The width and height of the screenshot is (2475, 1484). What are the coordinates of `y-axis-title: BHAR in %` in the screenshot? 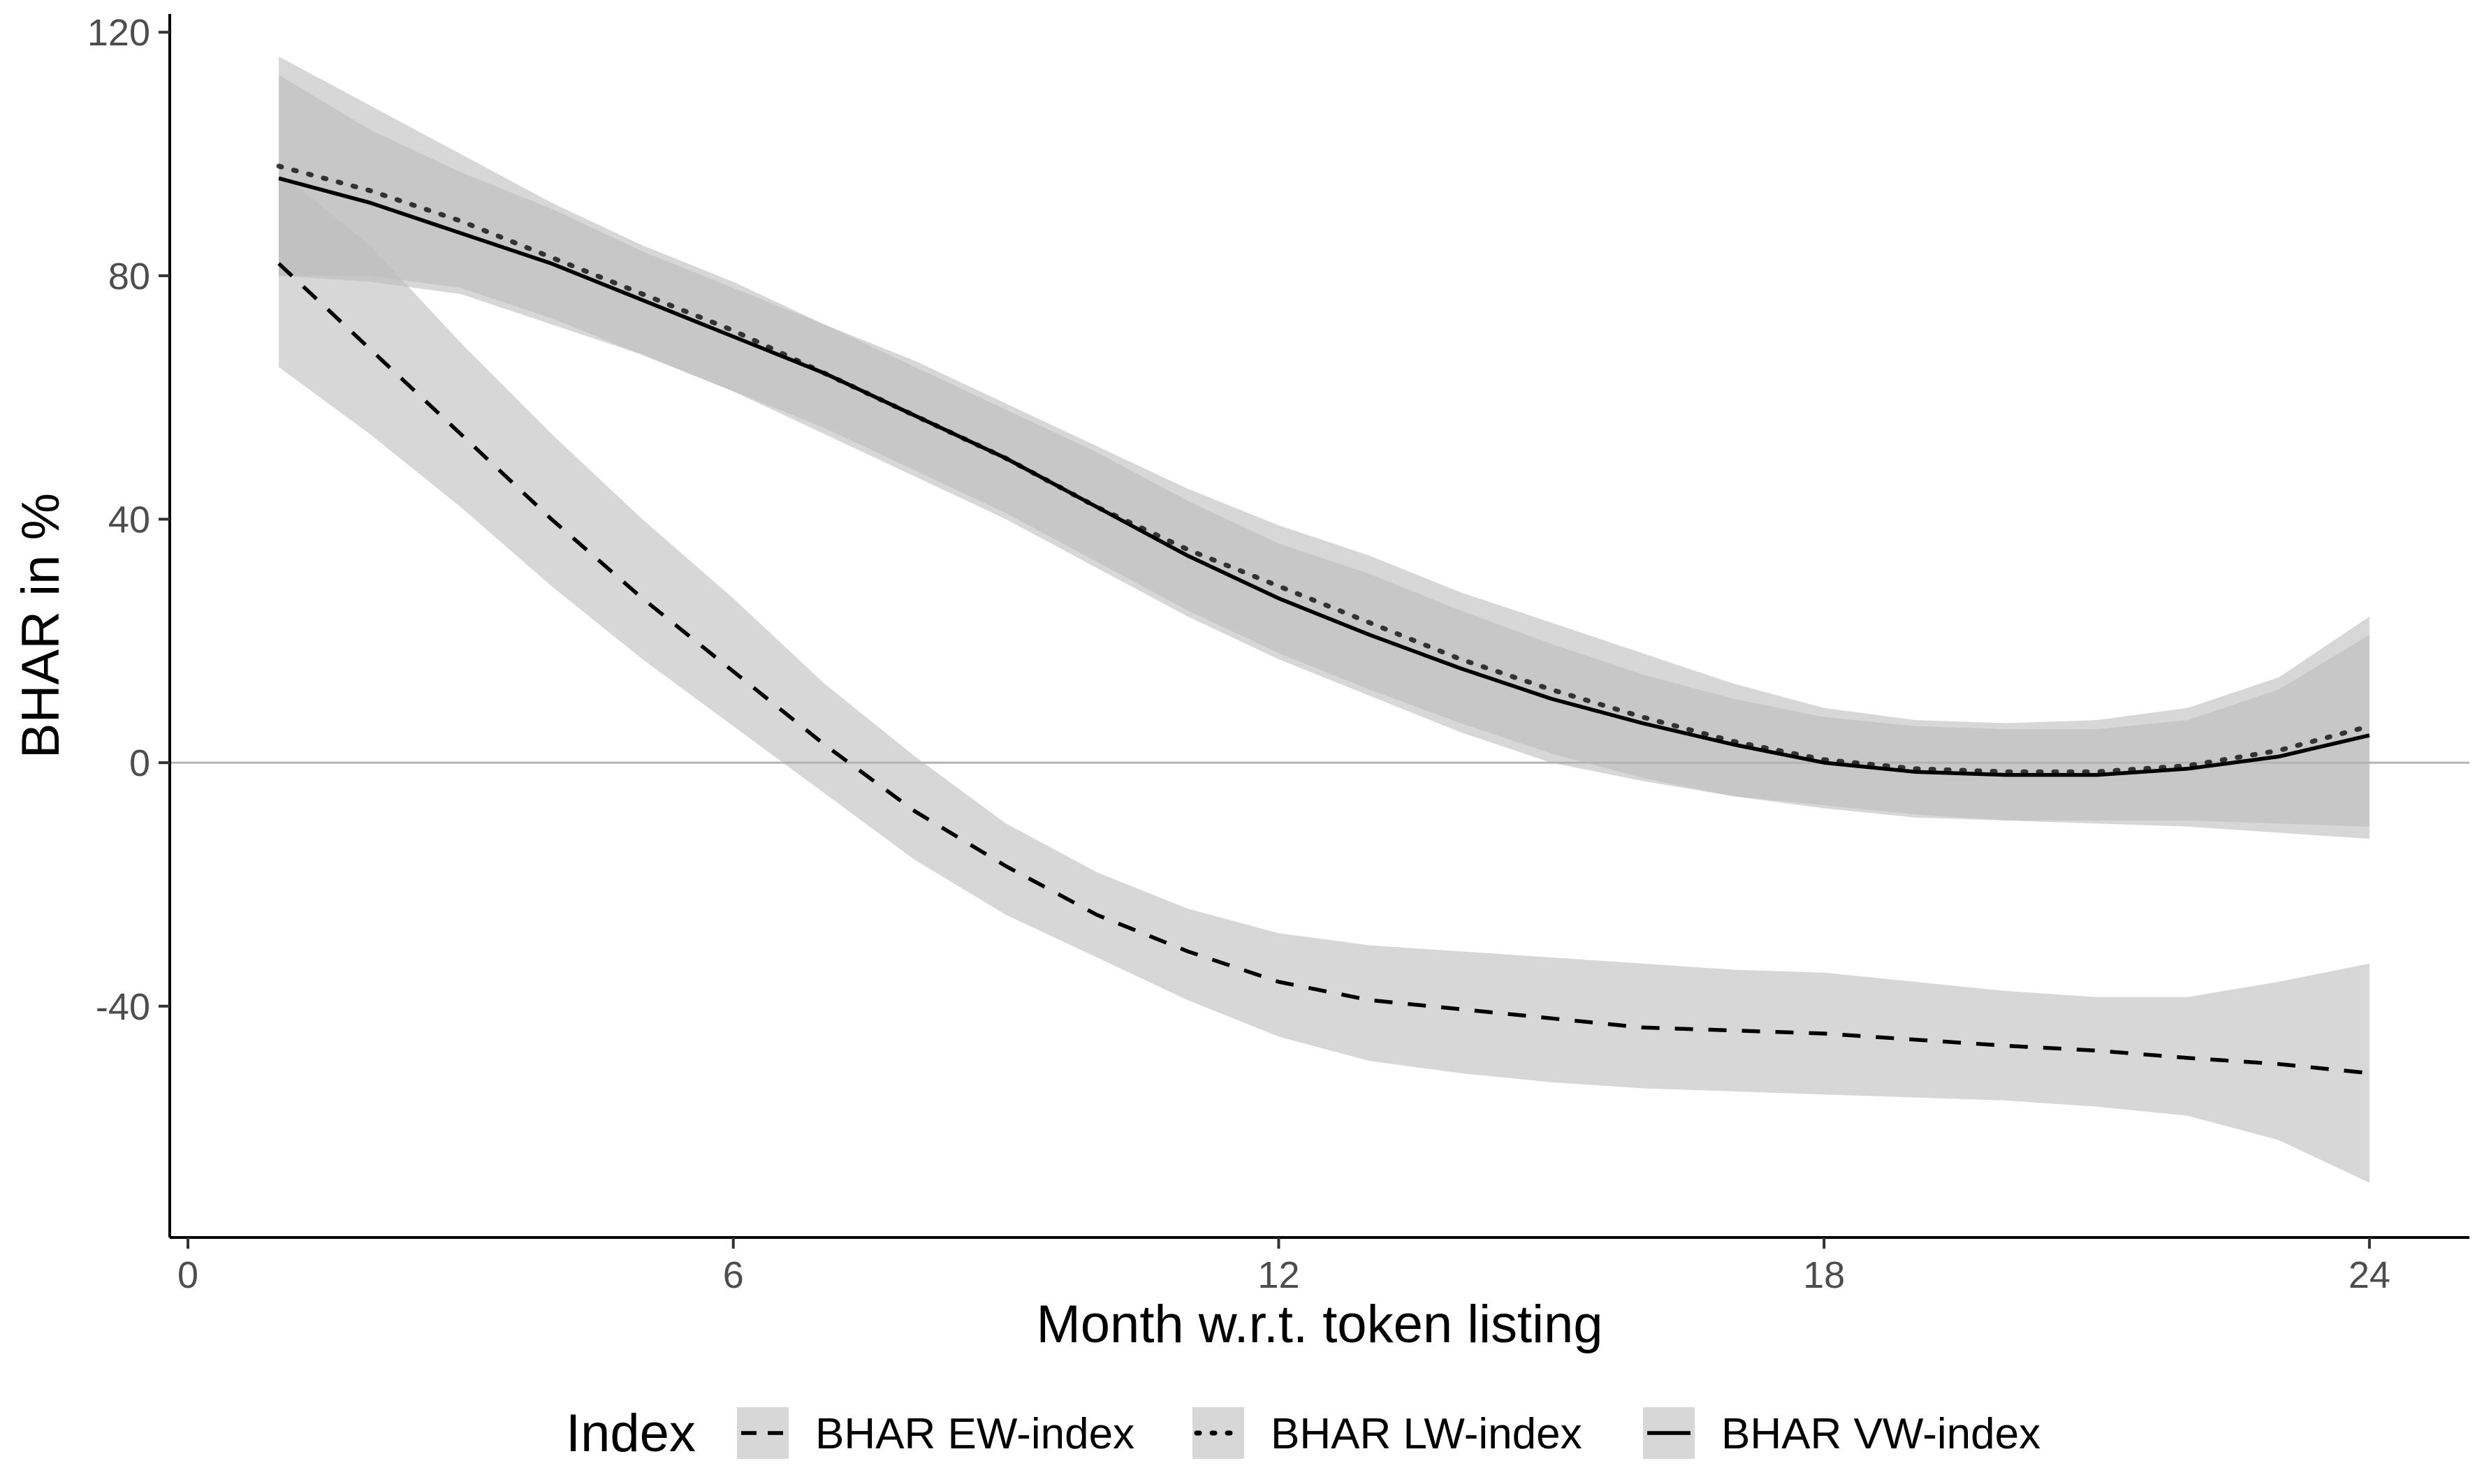 It's located at (41, 625).